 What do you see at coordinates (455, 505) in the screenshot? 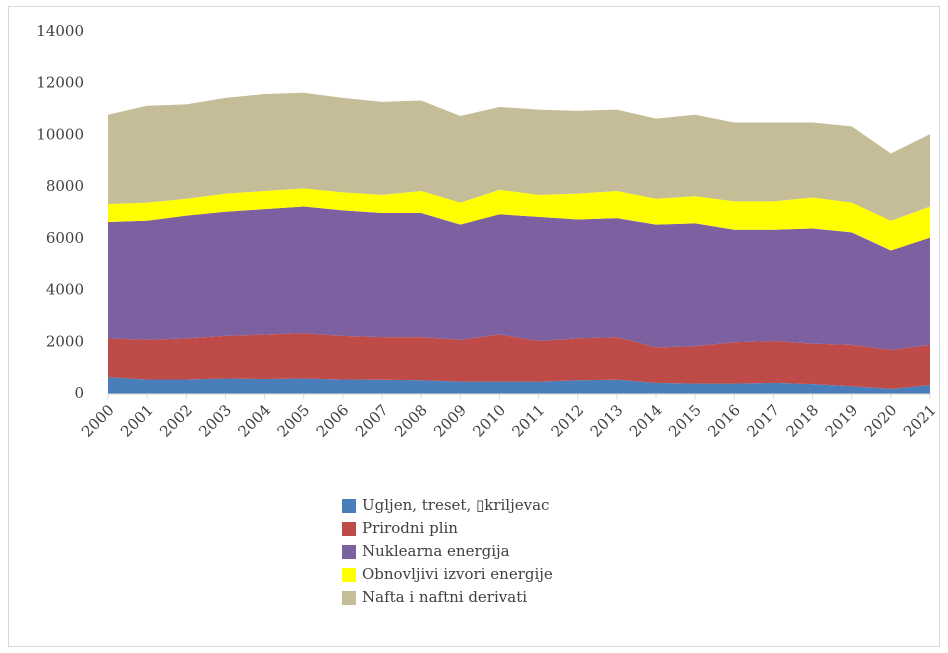
I see `legend-label: Ugljen, treset, ▯kriljevac` at bounding box center [455, 505].